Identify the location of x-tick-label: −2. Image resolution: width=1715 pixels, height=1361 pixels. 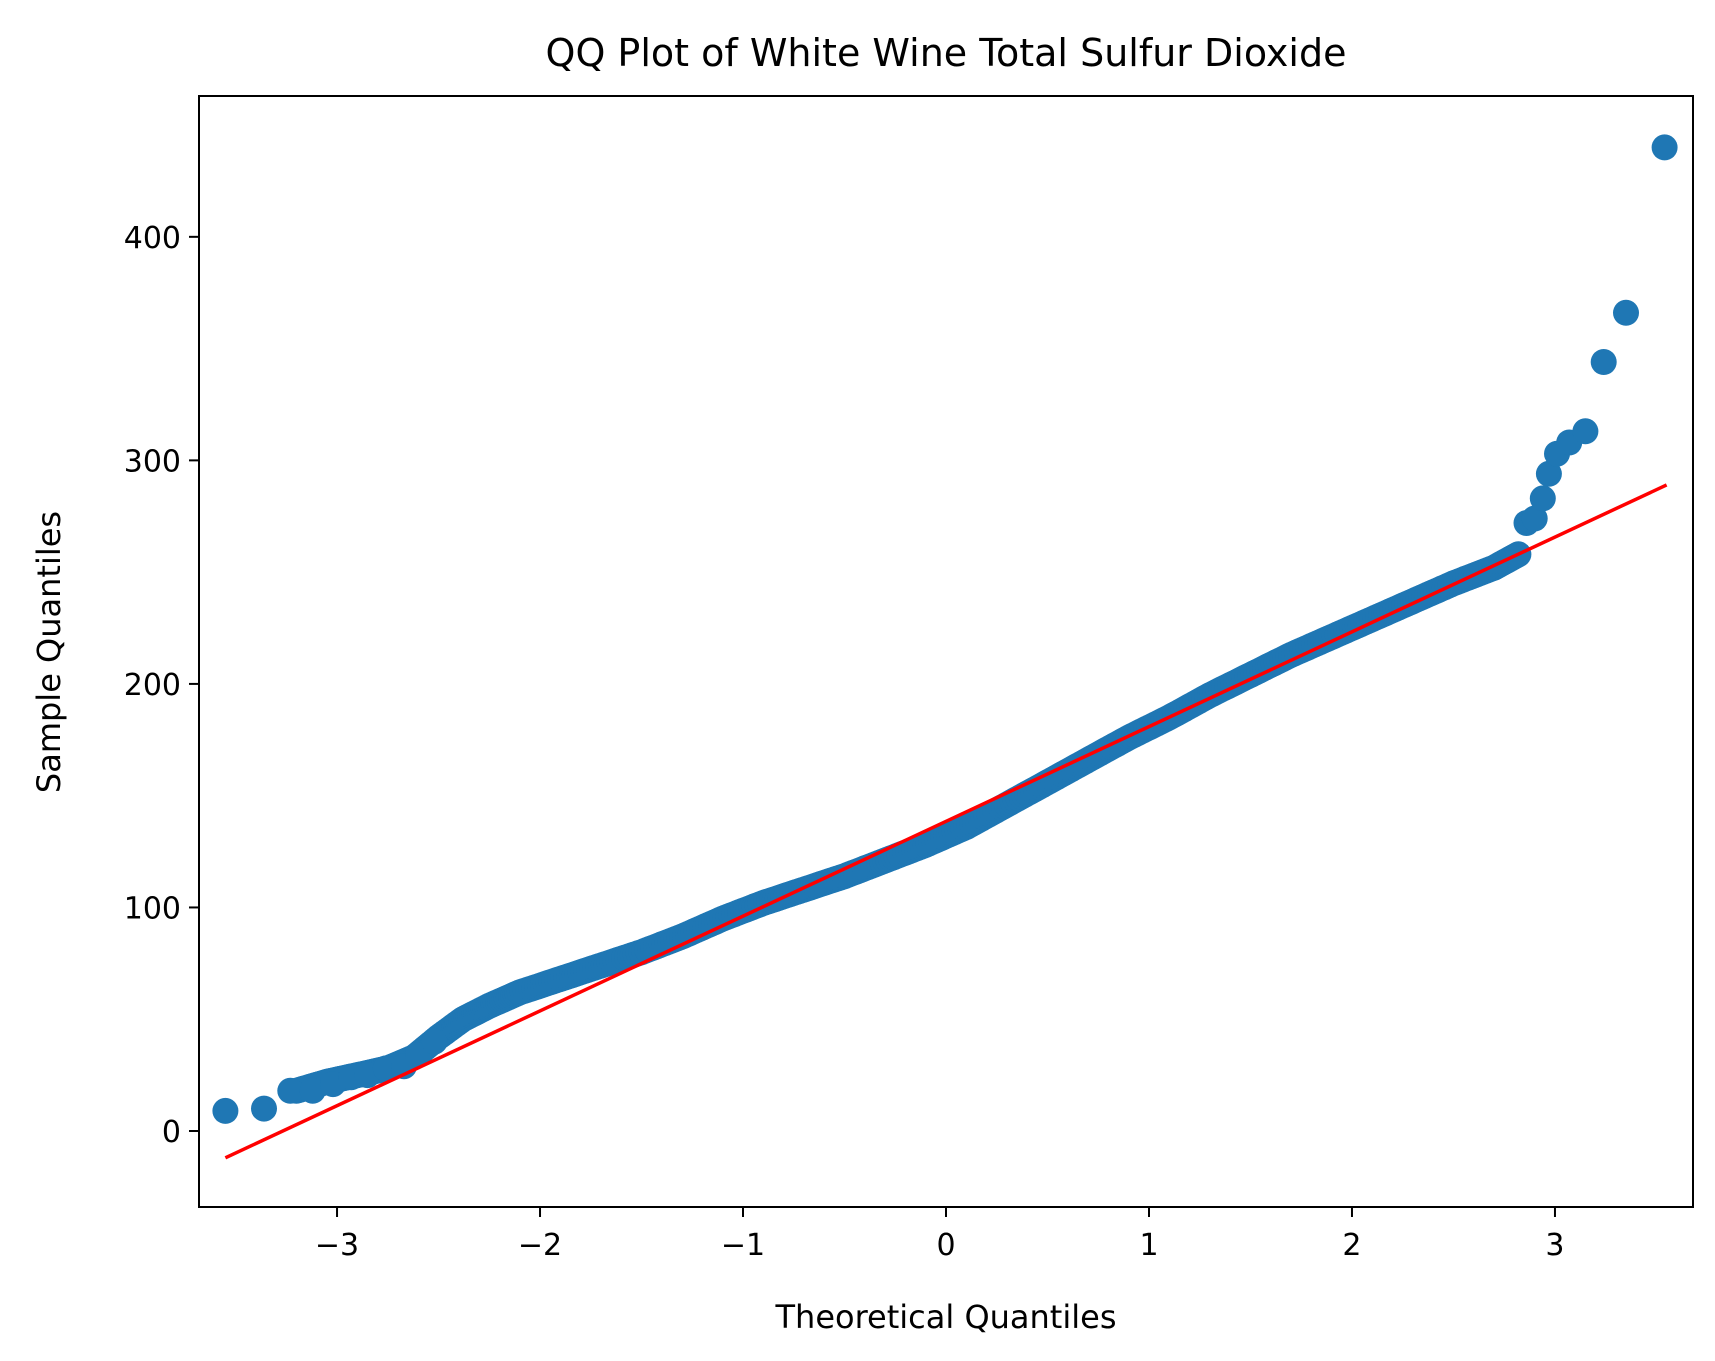
(540, 1245).